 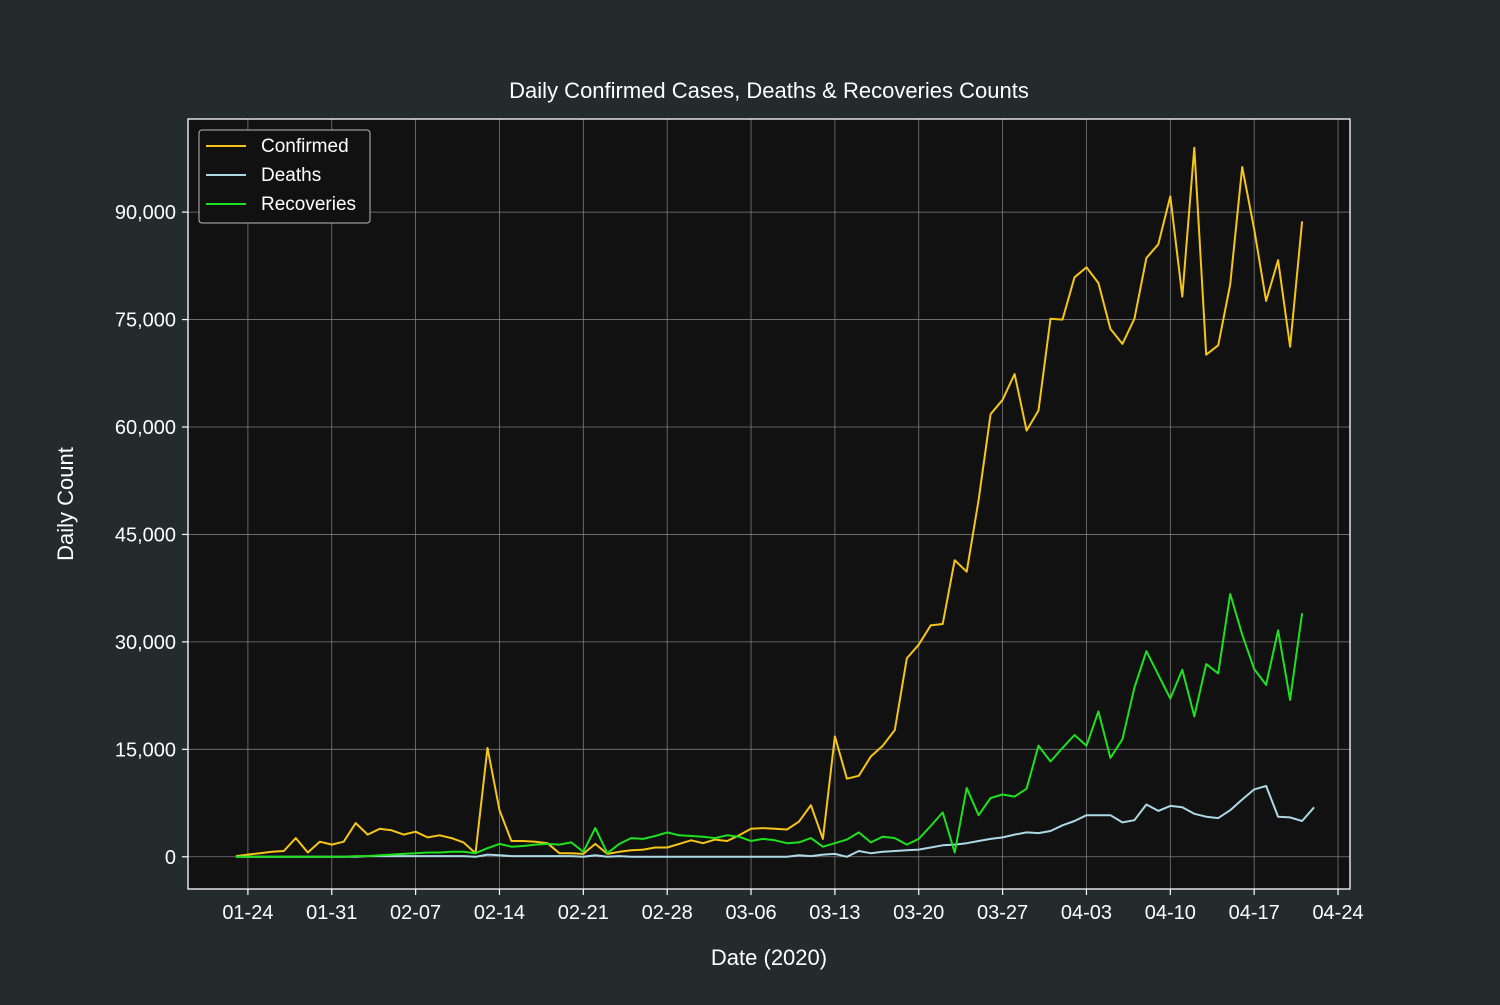 I want to click on series-line-deaths, so click(x=775, y=821).